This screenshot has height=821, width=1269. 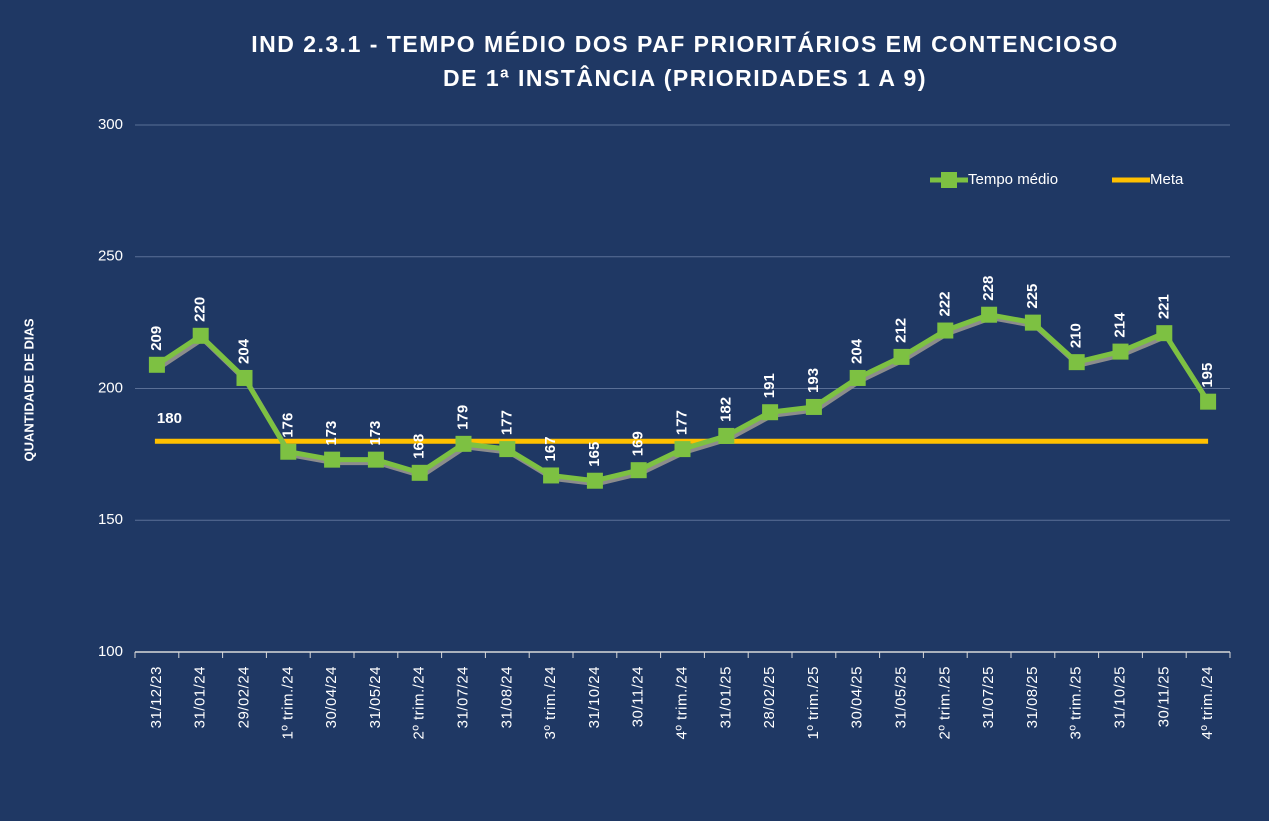 I want to click on y-tick-label: 150, so click(x=110, y=519).